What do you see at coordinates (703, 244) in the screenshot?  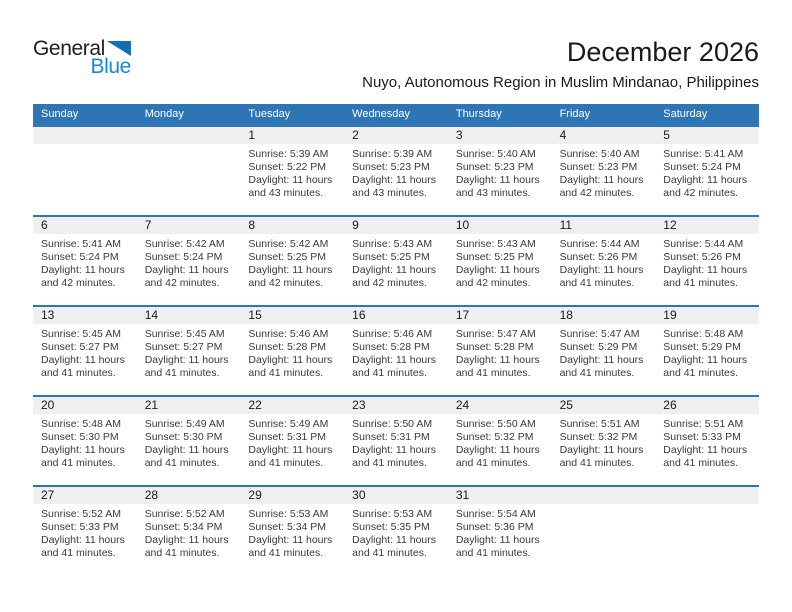 I see `sunrise-text: Sunrise: 5:44 AM` at bounding box center [703, 244].